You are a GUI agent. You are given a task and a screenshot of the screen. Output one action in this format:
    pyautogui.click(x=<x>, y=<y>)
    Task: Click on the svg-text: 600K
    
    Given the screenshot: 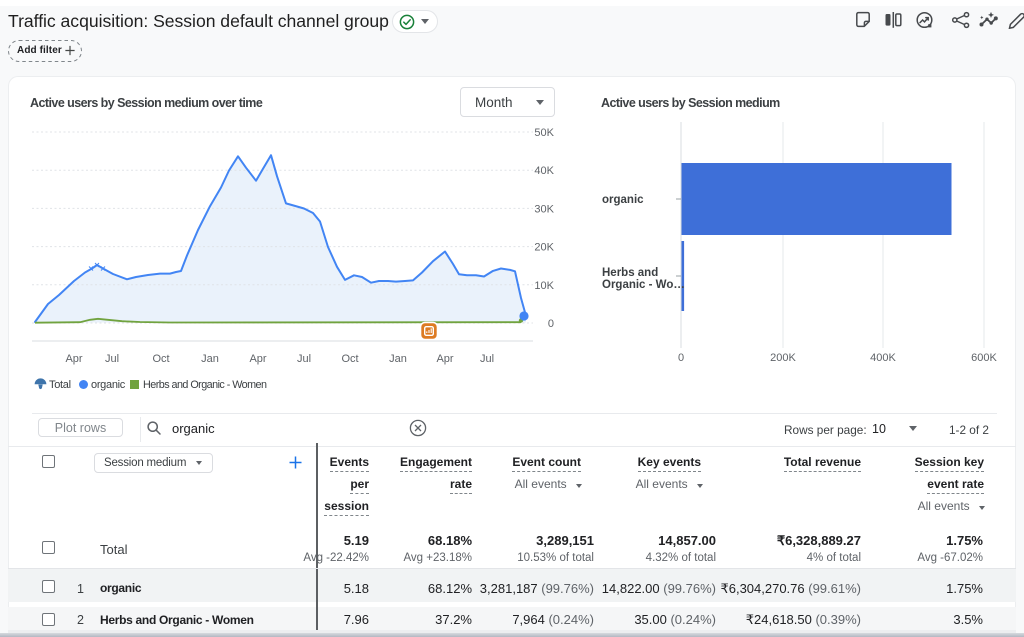 What is the action you would take?
    pyautogui.click(x=984, y=358)
    